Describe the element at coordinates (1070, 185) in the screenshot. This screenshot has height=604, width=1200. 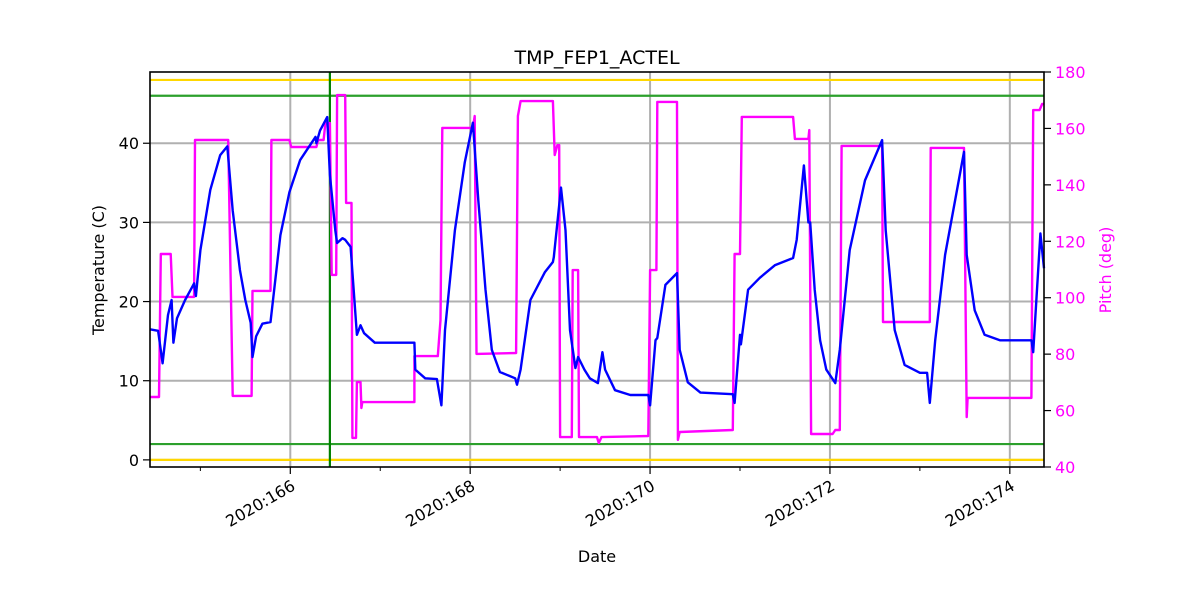
I see `y2-tick-label: 140` at that location.